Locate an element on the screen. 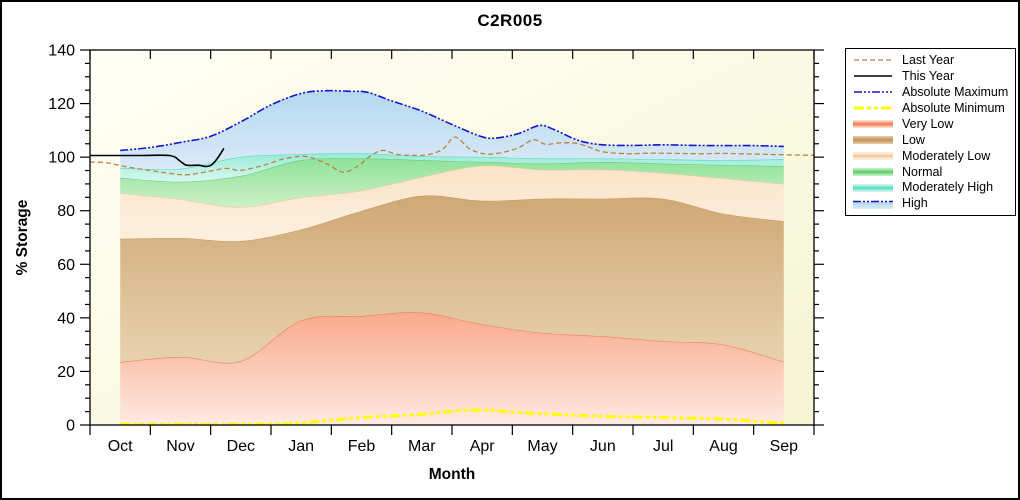  y-tick-label: 20 is located at coordinates (66, 372).